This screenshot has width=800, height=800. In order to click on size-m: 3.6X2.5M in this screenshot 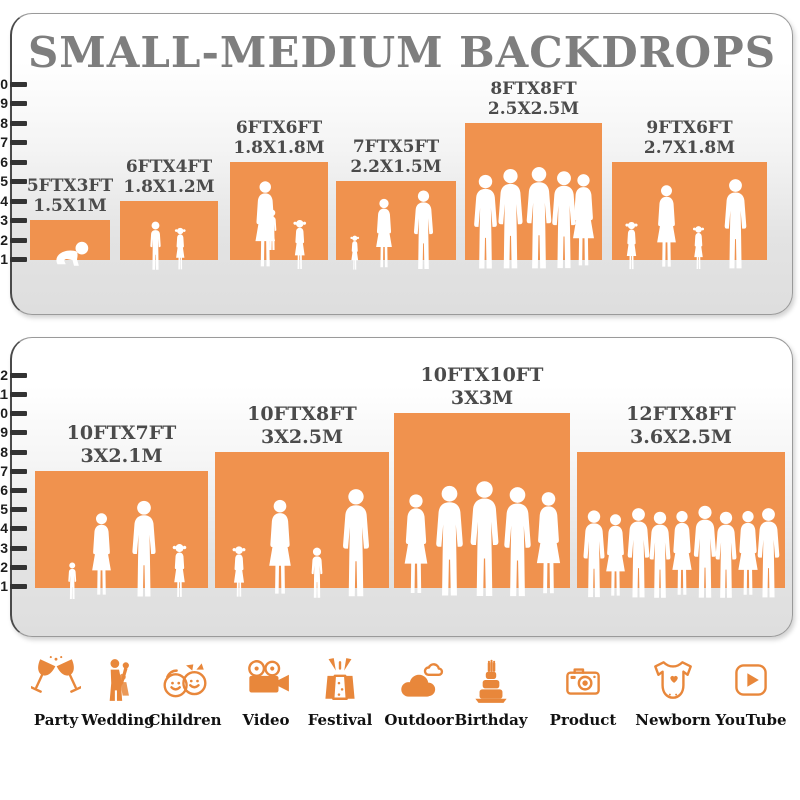, I will do `click(681, 436)`.